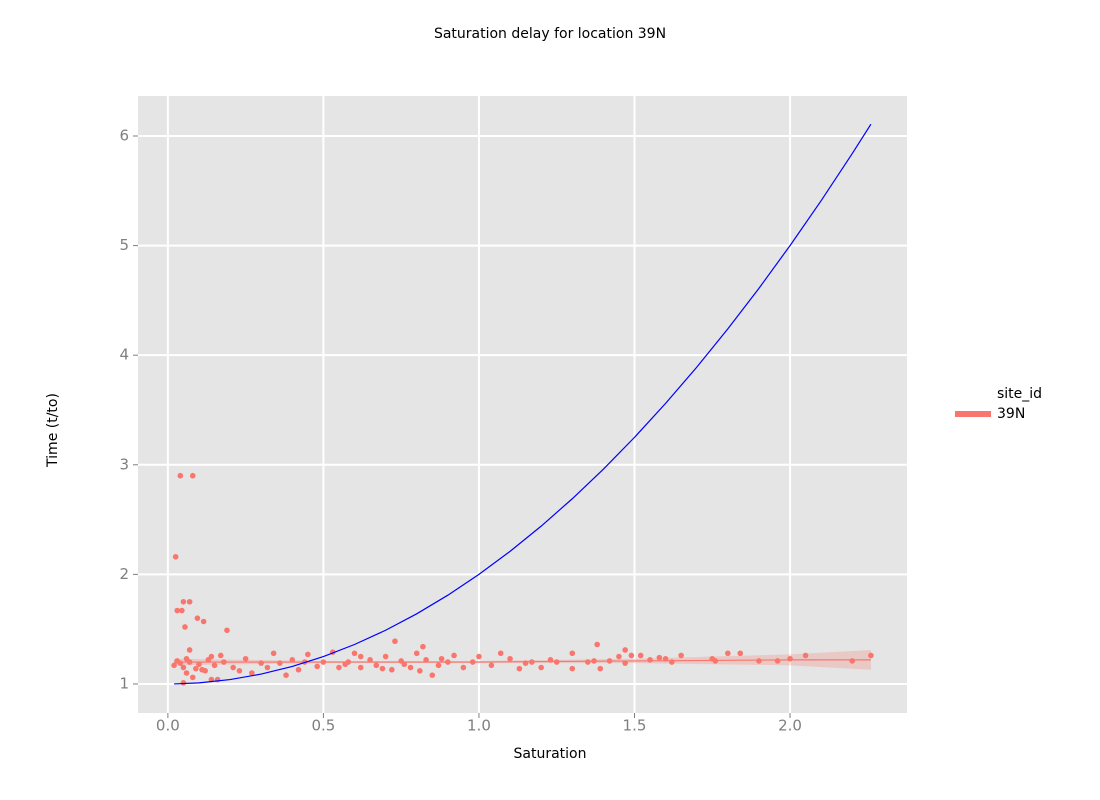 The image size is (1100, 800). Describe the element at coordinates (124, 464) in the screenshot. I see `y-tick-label: 3` at that location.